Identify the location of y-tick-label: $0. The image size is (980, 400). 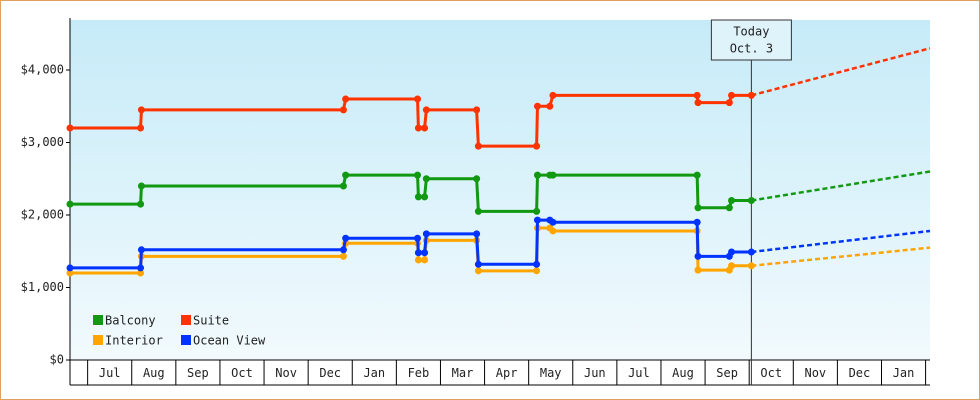
(57, 360).